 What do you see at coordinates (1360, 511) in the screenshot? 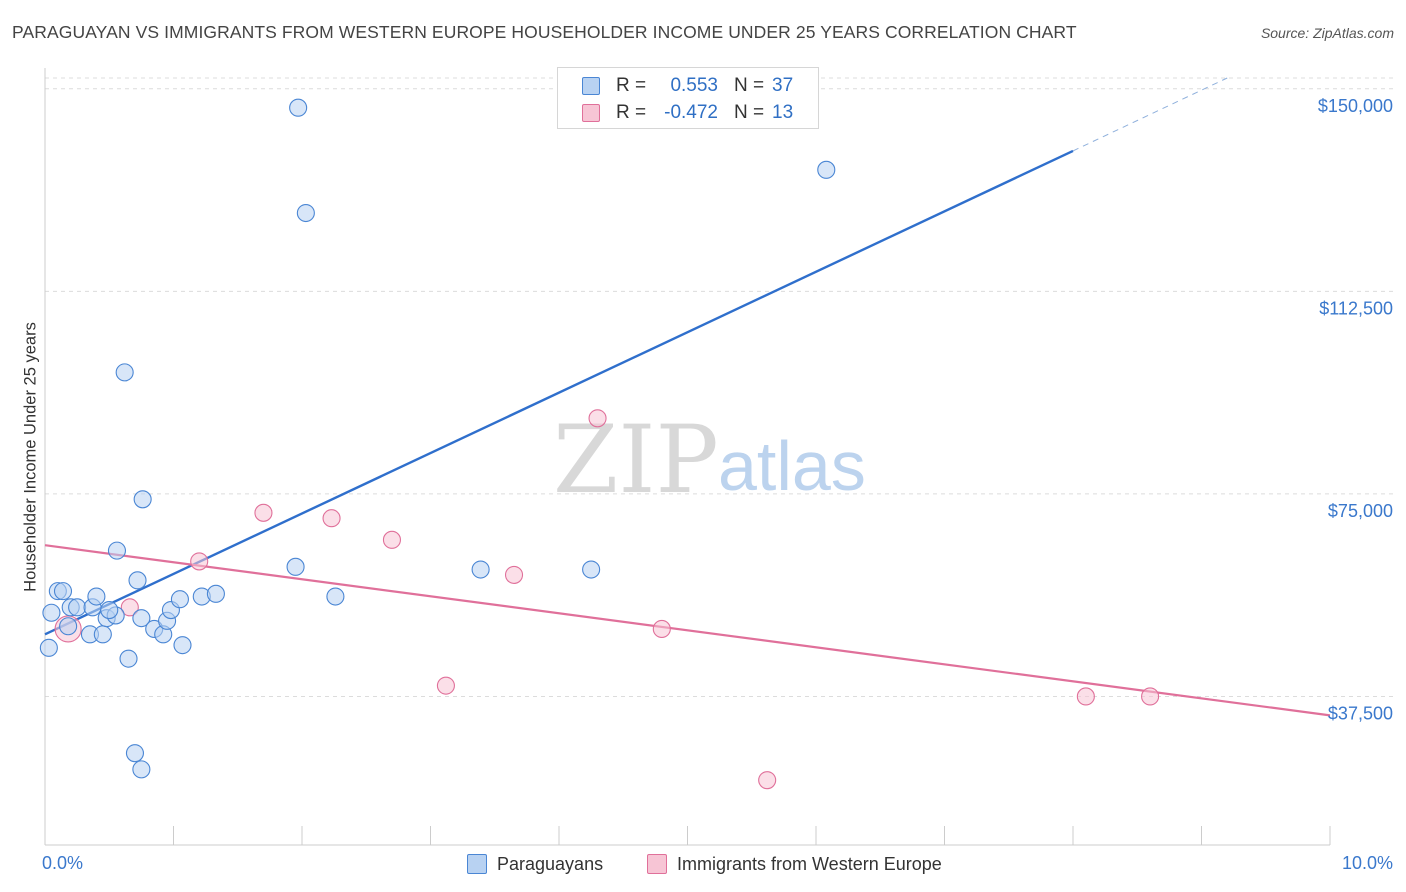
I see `y-tick-label: $75,000` at bounding box center [1360, 511].